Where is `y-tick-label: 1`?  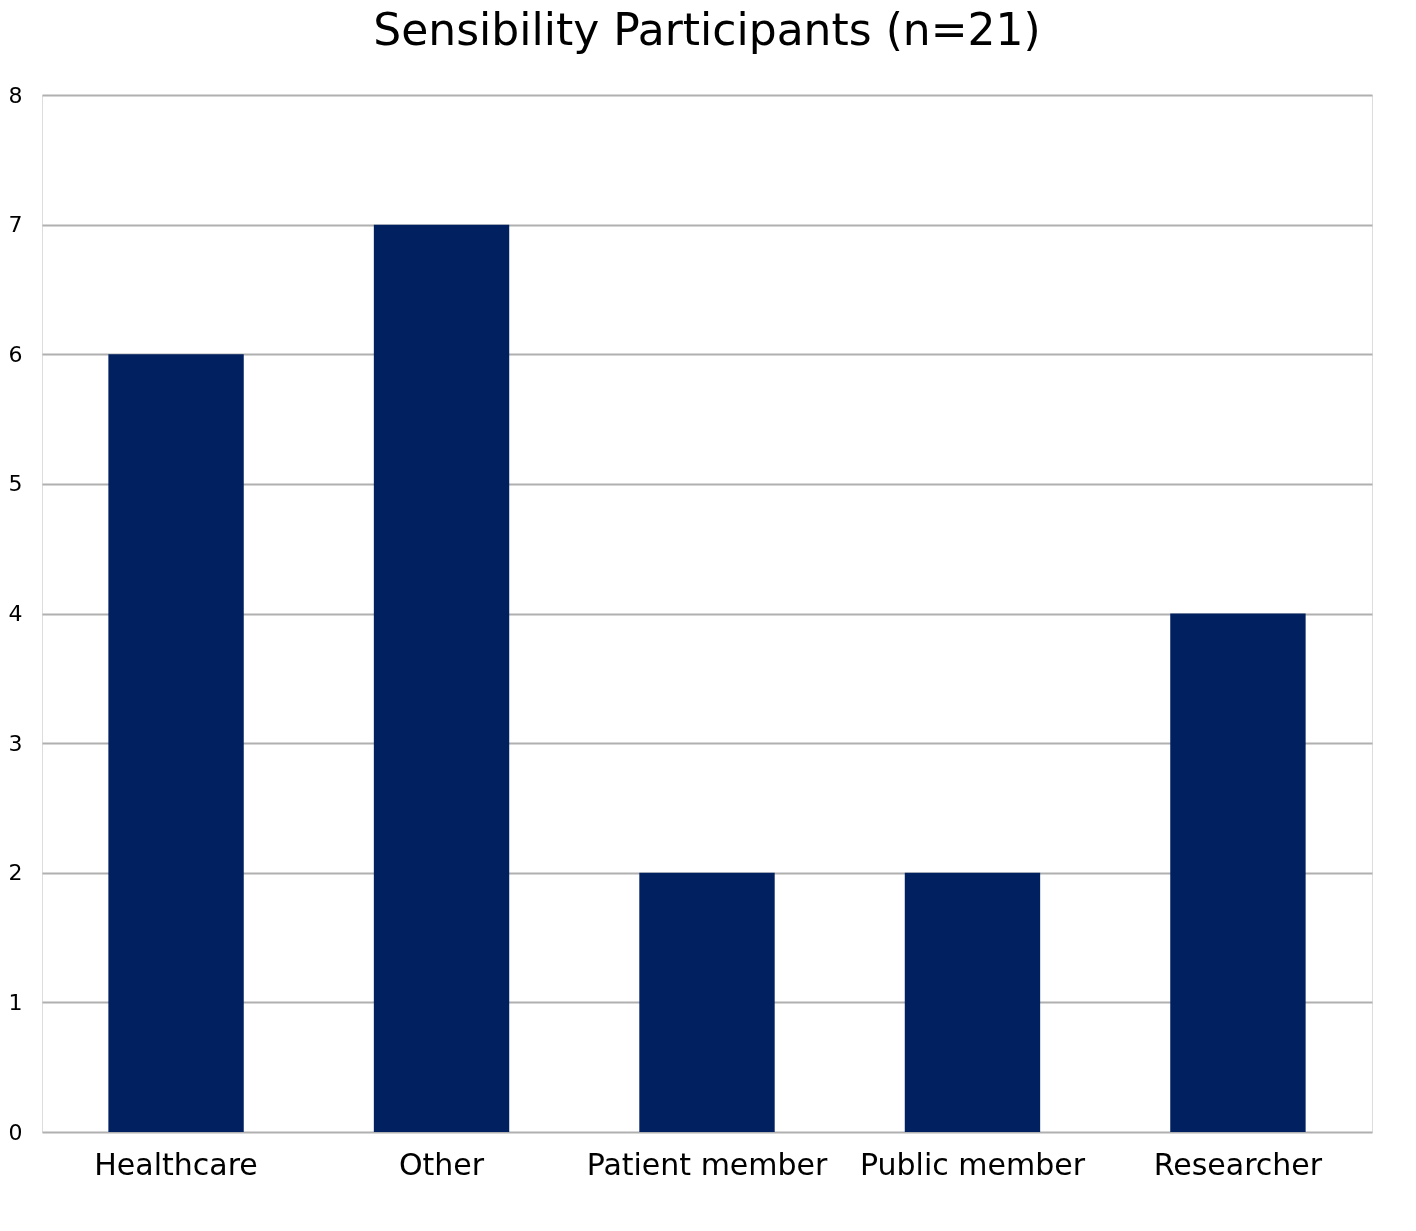 y-tick-label: 1 is located at coordinates (15, 1002).